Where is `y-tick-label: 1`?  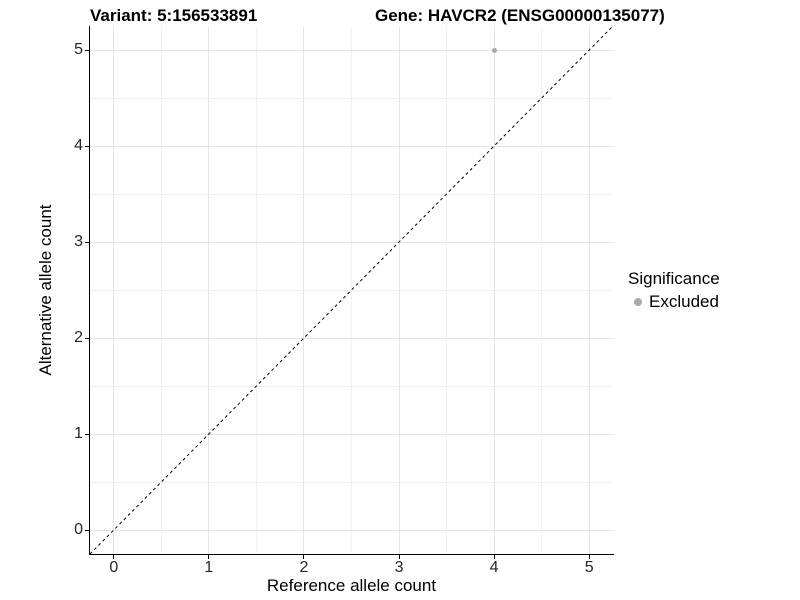
y-tick-label: 1 is located at coordinates (78, 433).